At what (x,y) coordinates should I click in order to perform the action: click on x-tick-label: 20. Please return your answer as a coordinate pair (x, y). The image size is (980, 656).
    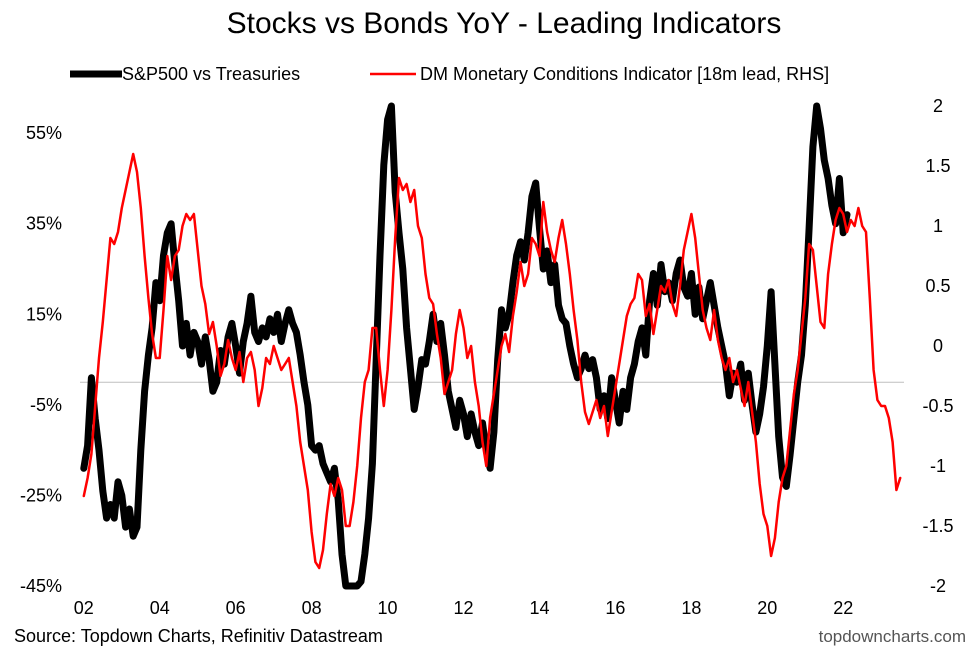
    Looking at the image, I should click on (767, 608).